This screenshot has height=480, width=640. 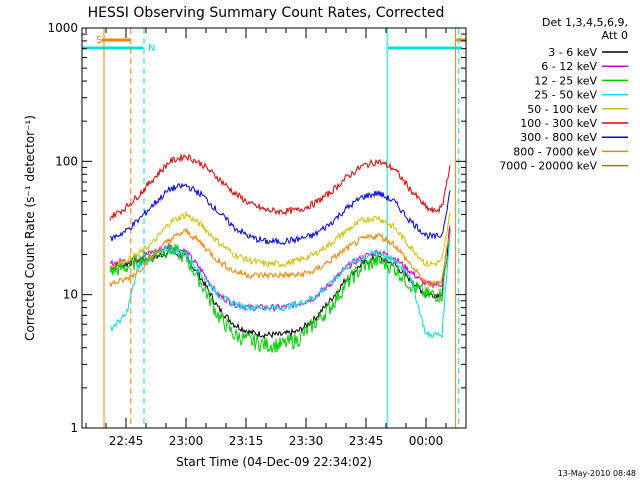 What do you see at coordinates (74, 428) in the screenshot?
I see `y-tick-label-1: 1` at bounding box center [74, 428].